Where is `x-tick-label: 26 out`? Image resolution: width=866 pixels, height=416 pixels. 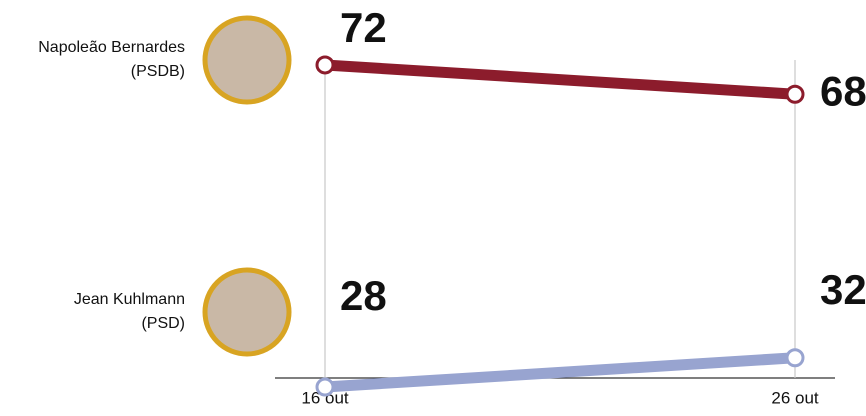
x-tick-label: 26 out is located at coordinates (795, 397).